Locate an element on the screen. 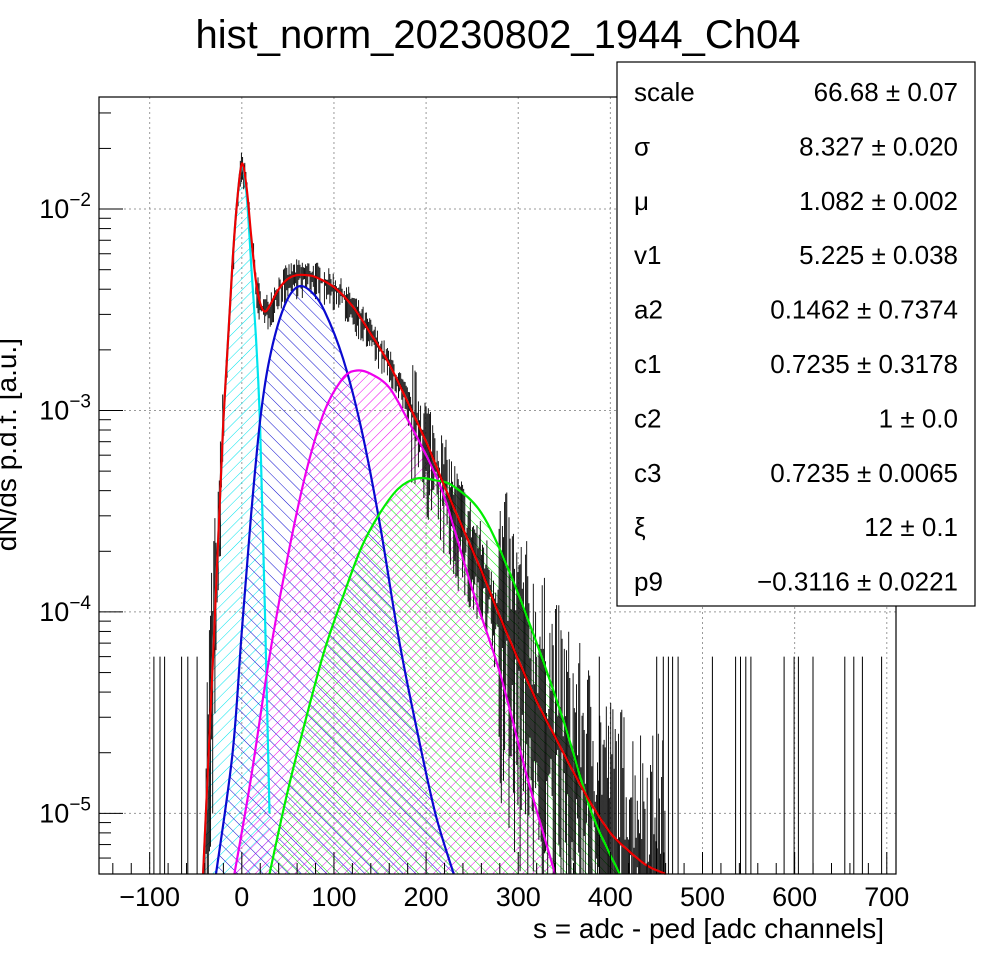 Image resolution: width=996 pixels, height=972 pixels. y-tick-label: 10⁻⁴ is located at coordinates (65, 610).